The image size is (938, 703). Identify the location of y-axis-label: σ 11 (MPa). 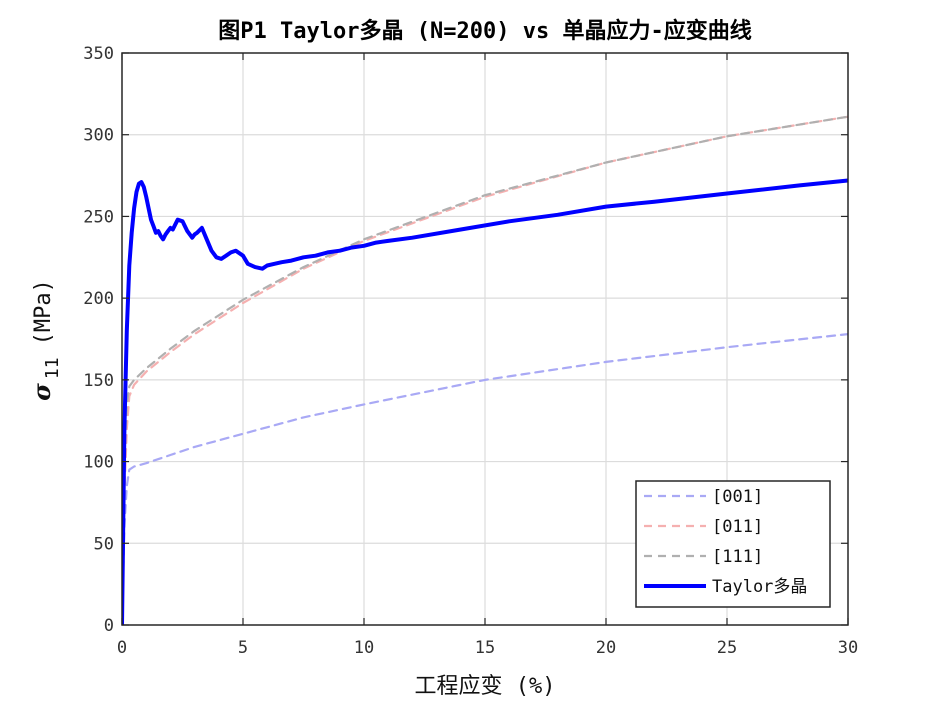
(45, 340).